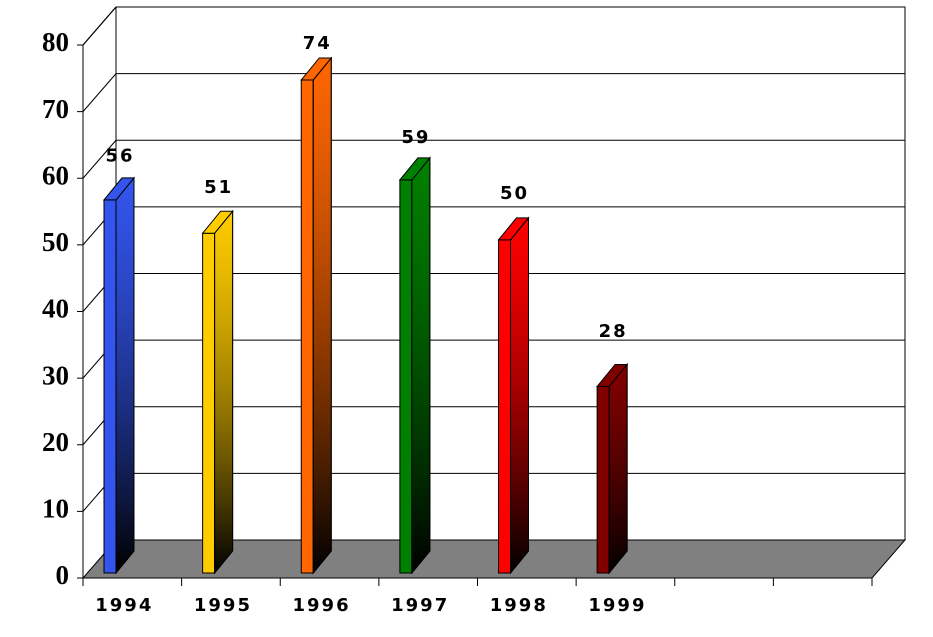 The height and width of the screenshot is (637, 933). What do you see at coordinates (613, 331) in the screenshot?
I see `value-label: 28` at bounding box center [613, 331].